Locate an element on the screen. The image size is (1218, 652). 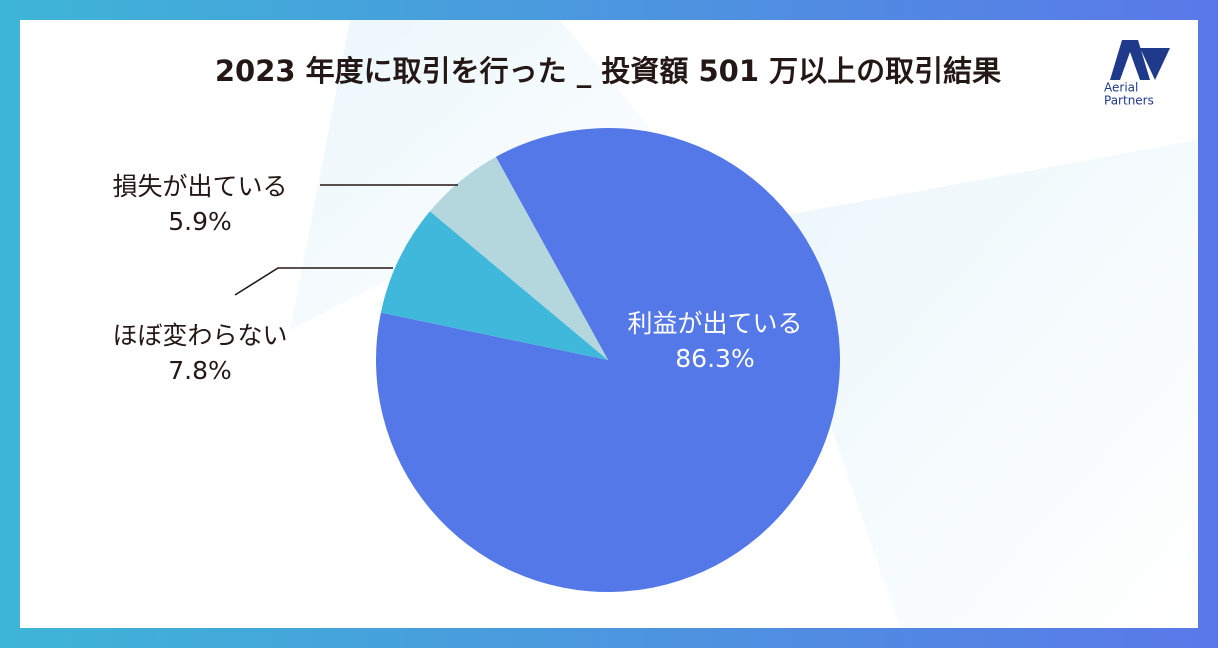
slice-label: 利益が出ている is located at coordinates (714, 323).